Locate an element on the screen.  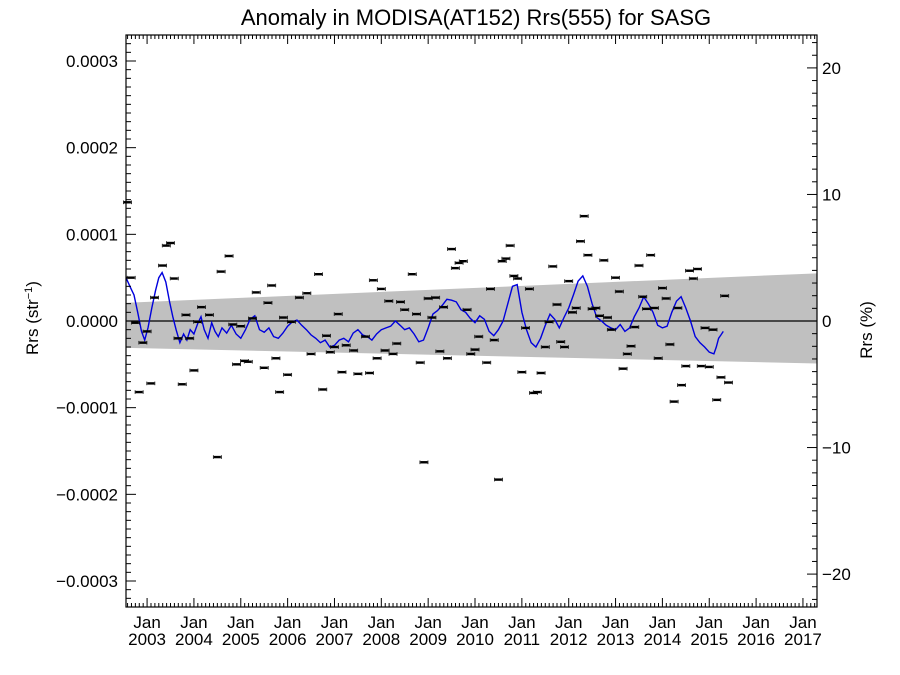
y-axis-left-label-base: Rrs (str is located at coordinates (32, 327).